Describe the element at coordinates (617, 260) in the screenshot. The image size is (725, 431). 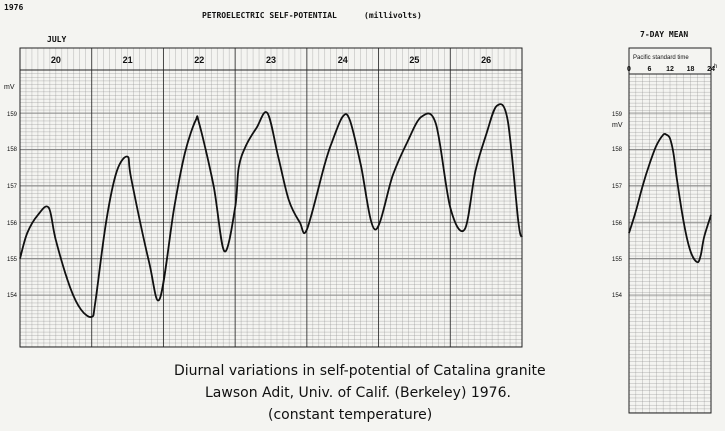
I see `mean-ytick-label: 155` at that location.